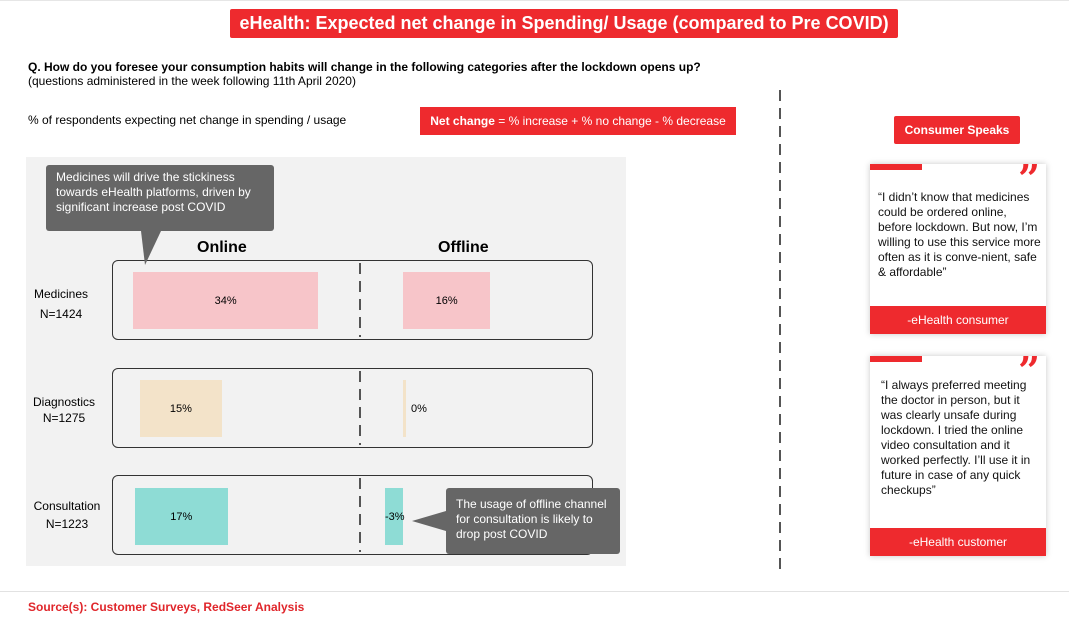 The width and height of the screenshot is (1069, 618). What do you see at coordinates (958, 542) in the screenshot?
I see `quote-source: -eHealth customer` at bounding box center [958, 542].